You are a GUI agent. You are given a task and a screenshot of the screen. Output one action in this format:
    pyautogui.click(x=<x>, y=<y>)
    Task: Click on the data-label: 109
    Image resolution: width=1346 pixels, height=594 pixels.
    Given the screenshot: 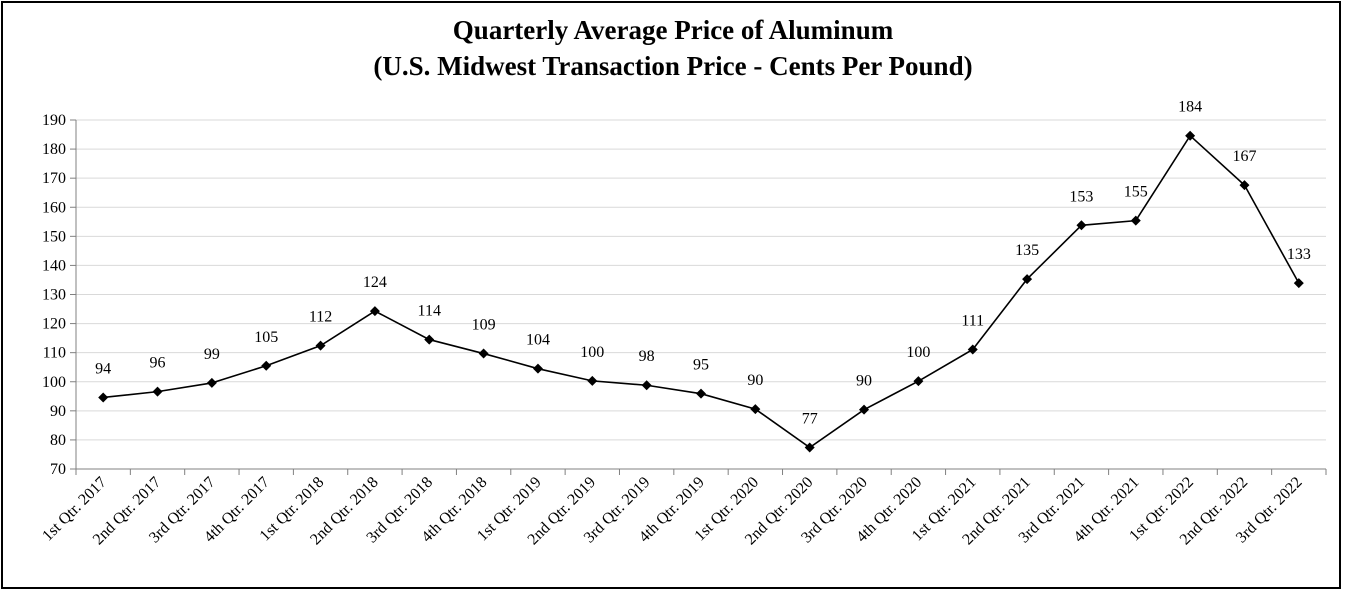 What is the action you would take?
    pyautogui.click(x=484, y=325)
    